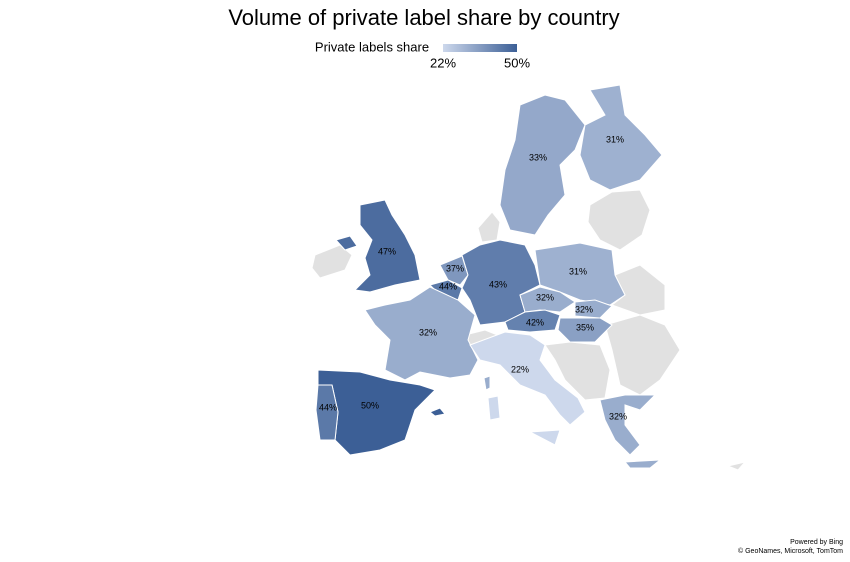 The height and width of the screenshot is (562, 850). What do you see at coordinates (520, 369) in the screenshot?
I see `value-label: 22%` at bounding box center [520, 369].